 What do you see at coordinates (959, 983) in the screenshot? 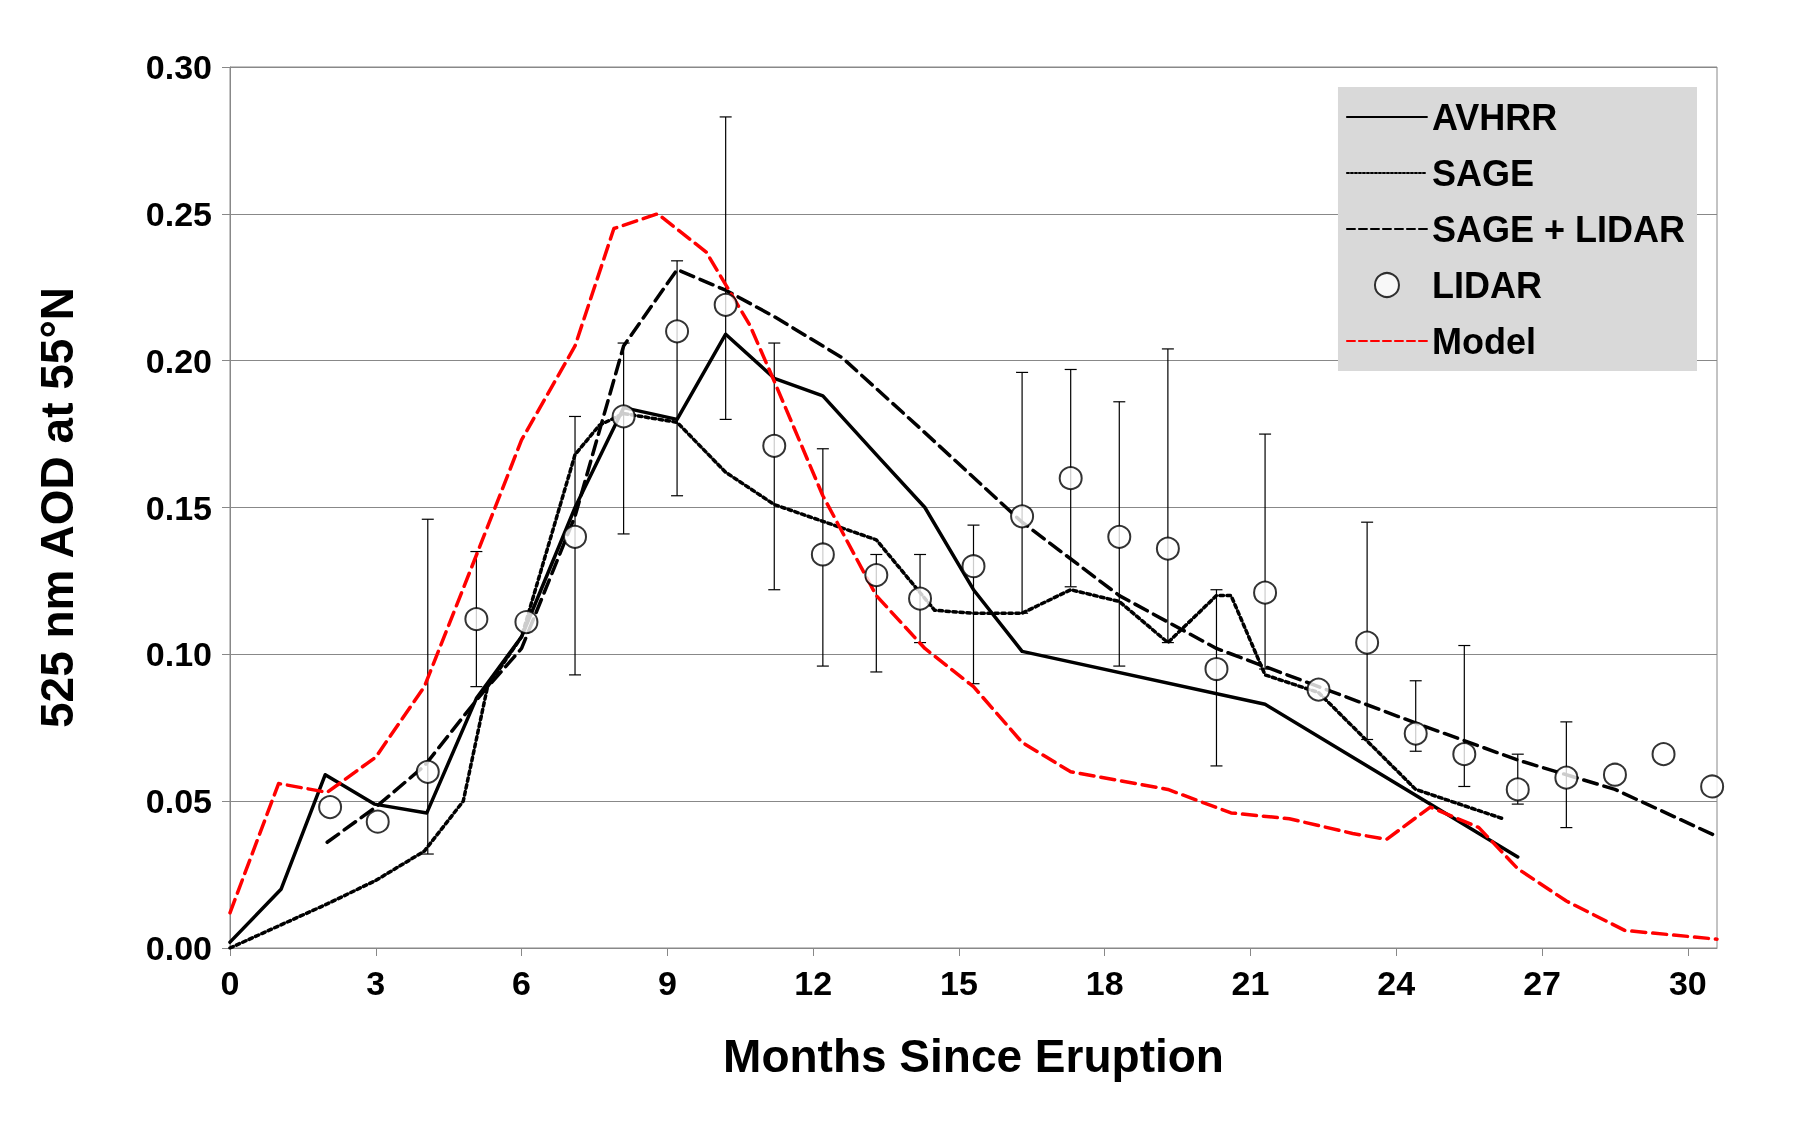
I see `x-tick-label: 15` at bounding box center [959, 983].